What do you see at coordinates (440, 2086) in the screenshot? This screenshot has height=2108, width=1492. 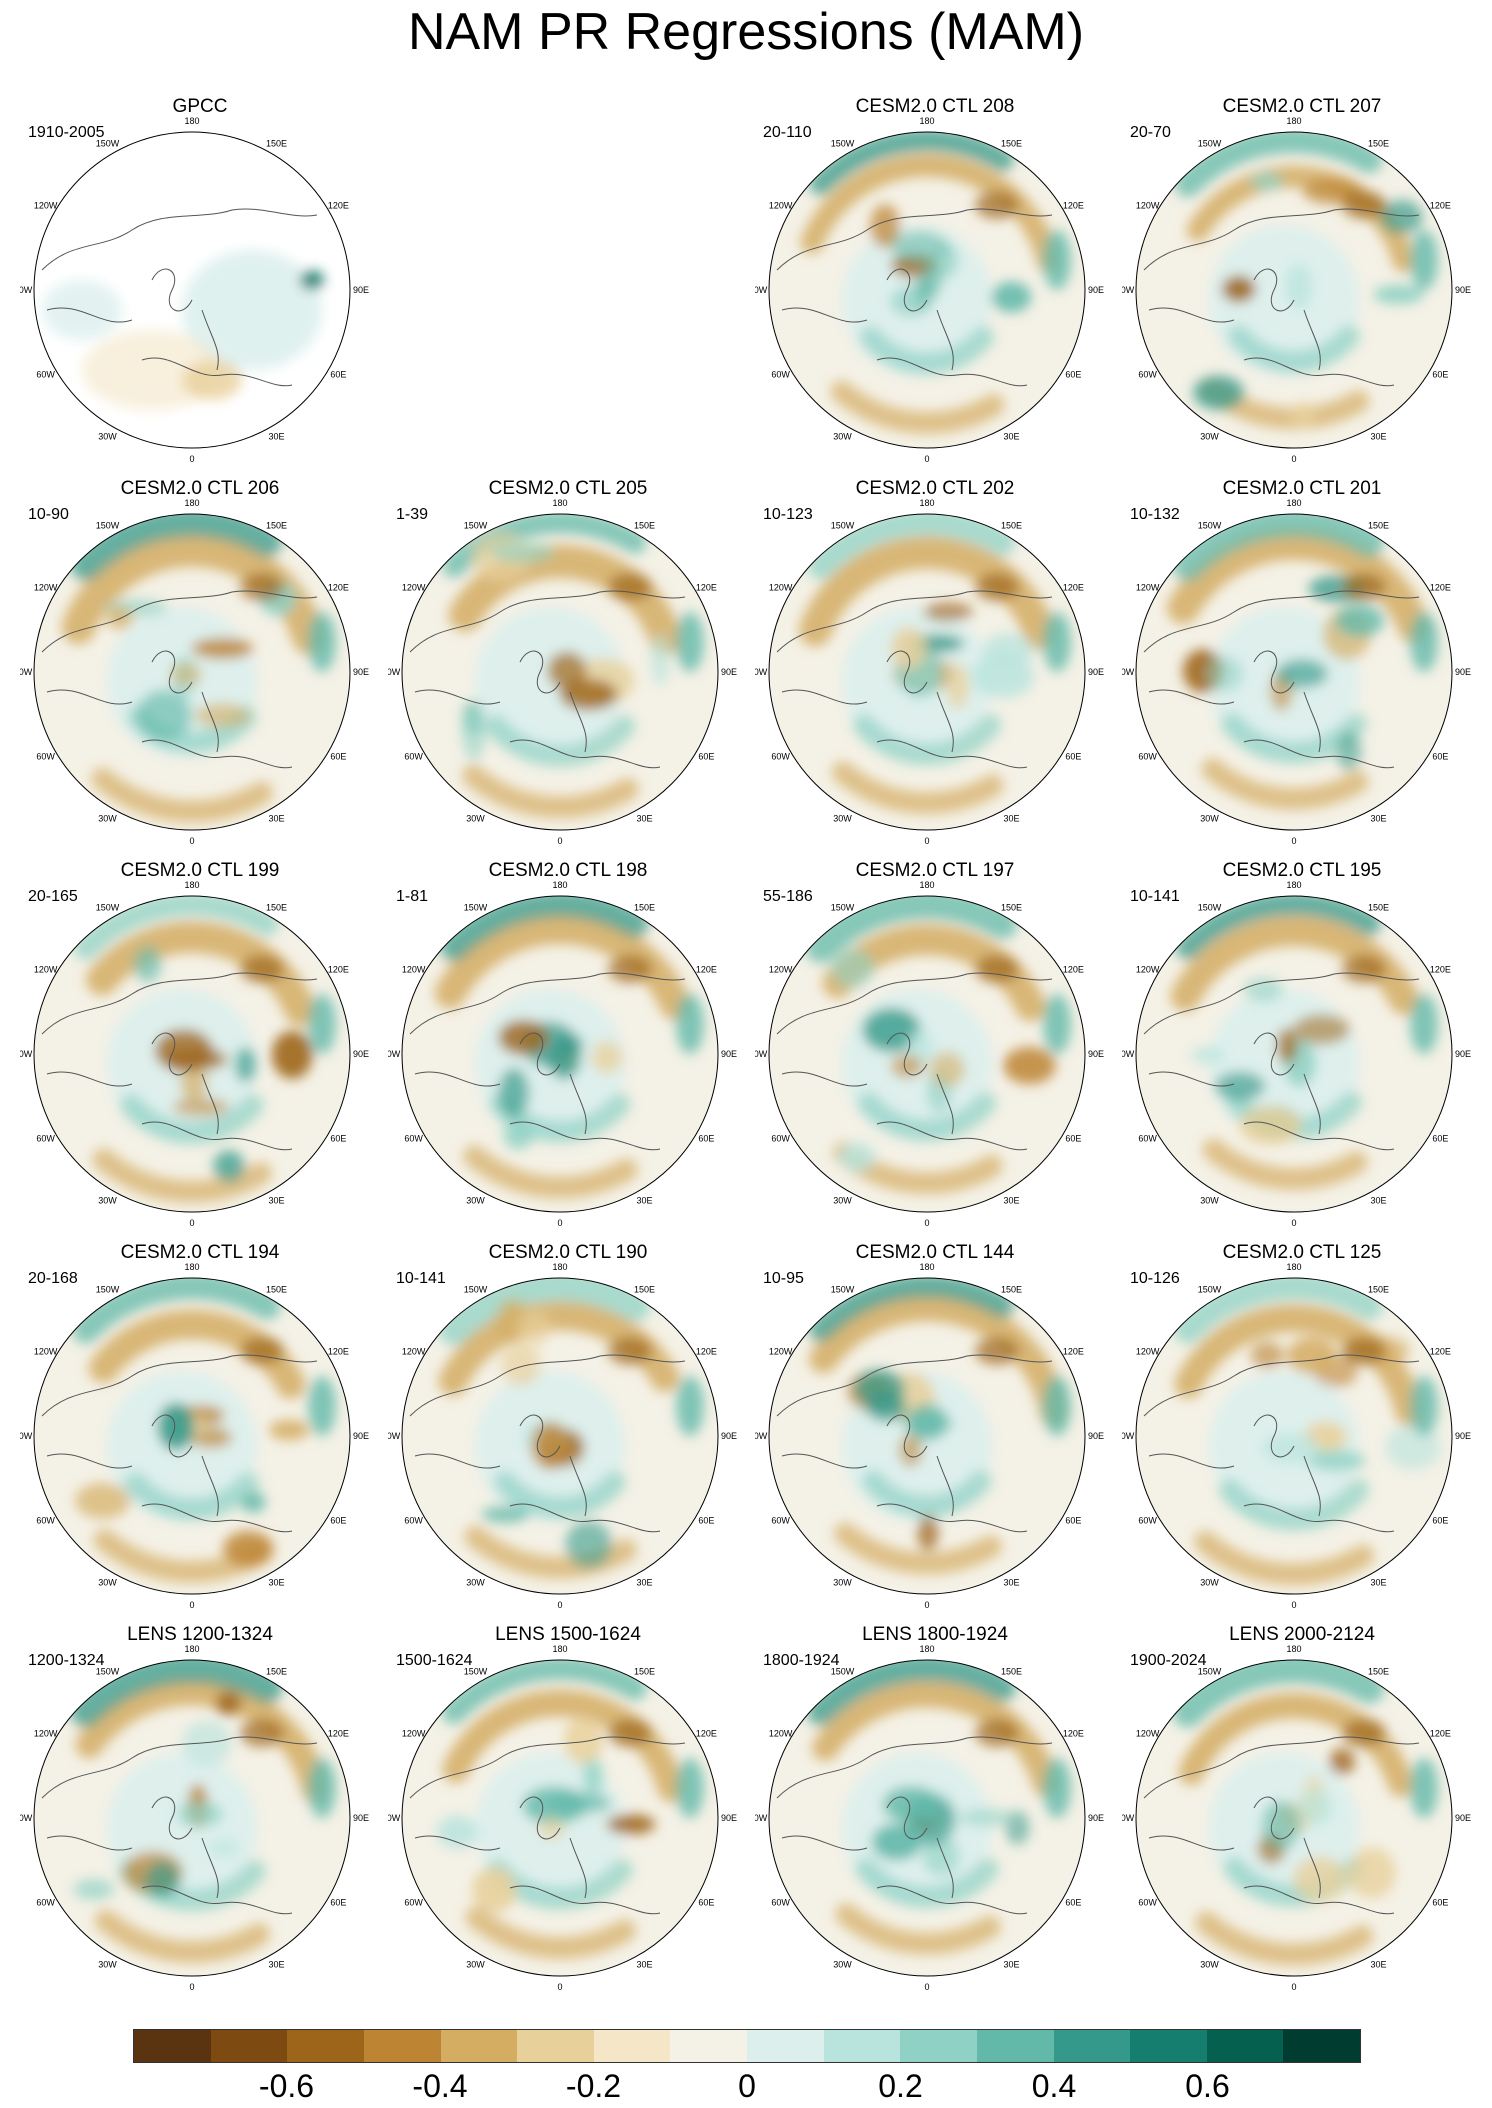 I see `colorbar-tick-label: -0.4` at bounding box center [440, 2086].